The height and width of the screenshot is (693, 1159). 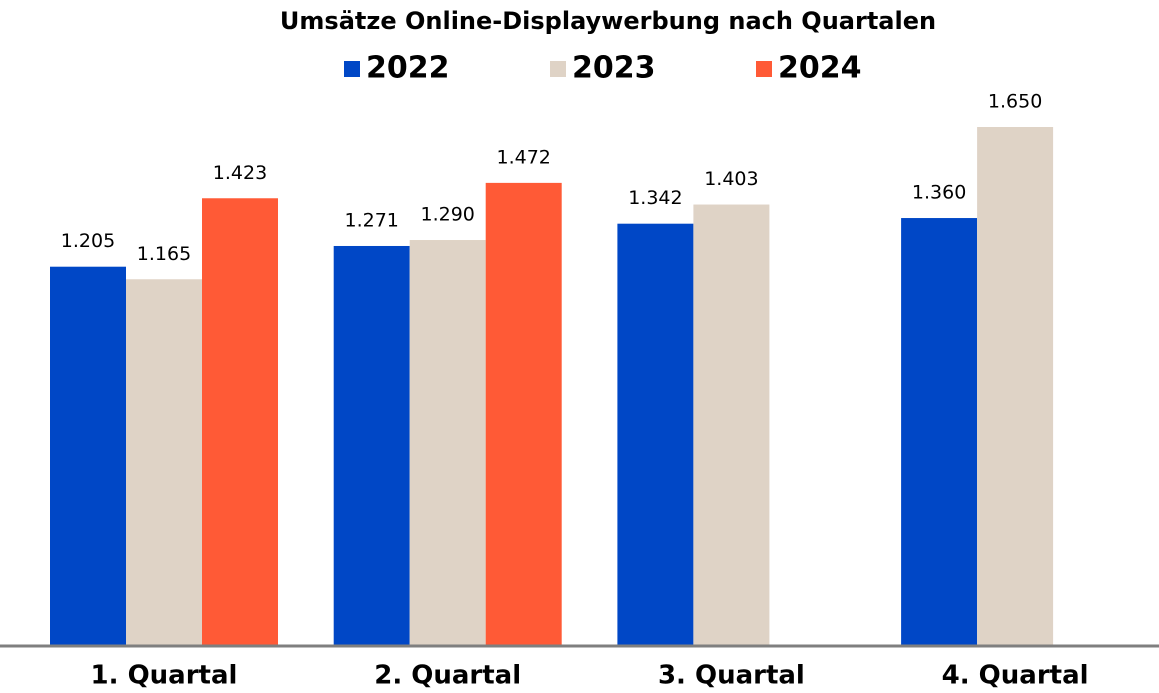 I want to click on value-label: 1.165, so click(x=164, y=254).